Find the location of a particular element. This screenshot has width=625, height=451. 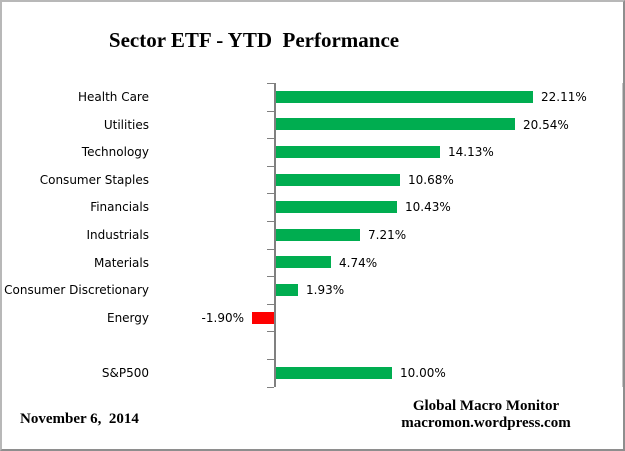

category-label: Consumer Discretionary is located at coordinates (76, 290).